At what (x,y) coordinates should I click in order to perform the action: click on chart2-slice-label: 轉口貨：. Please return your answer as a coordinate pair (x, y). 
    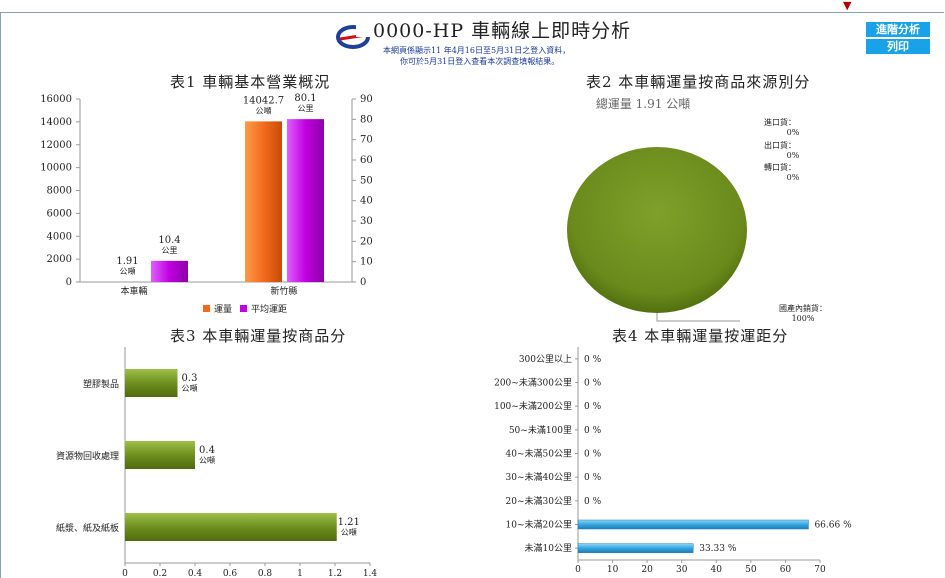
    Looking at the image, I should click on (780, 167).